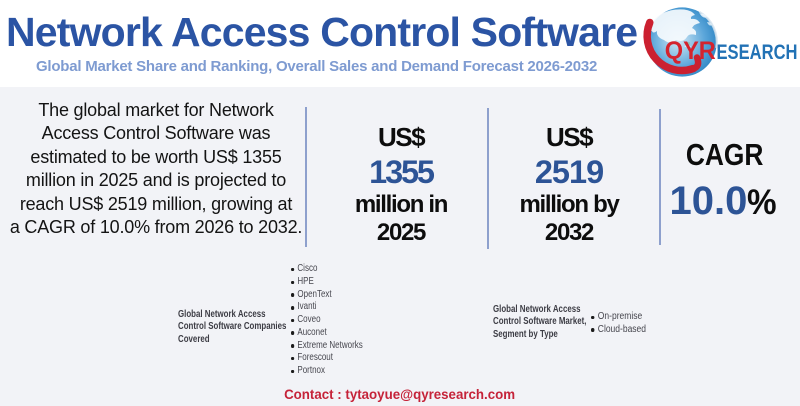 The width and height of the screenshot is (800, 406). I want to click on svg-text: ESEARCH, so click(757, 52).